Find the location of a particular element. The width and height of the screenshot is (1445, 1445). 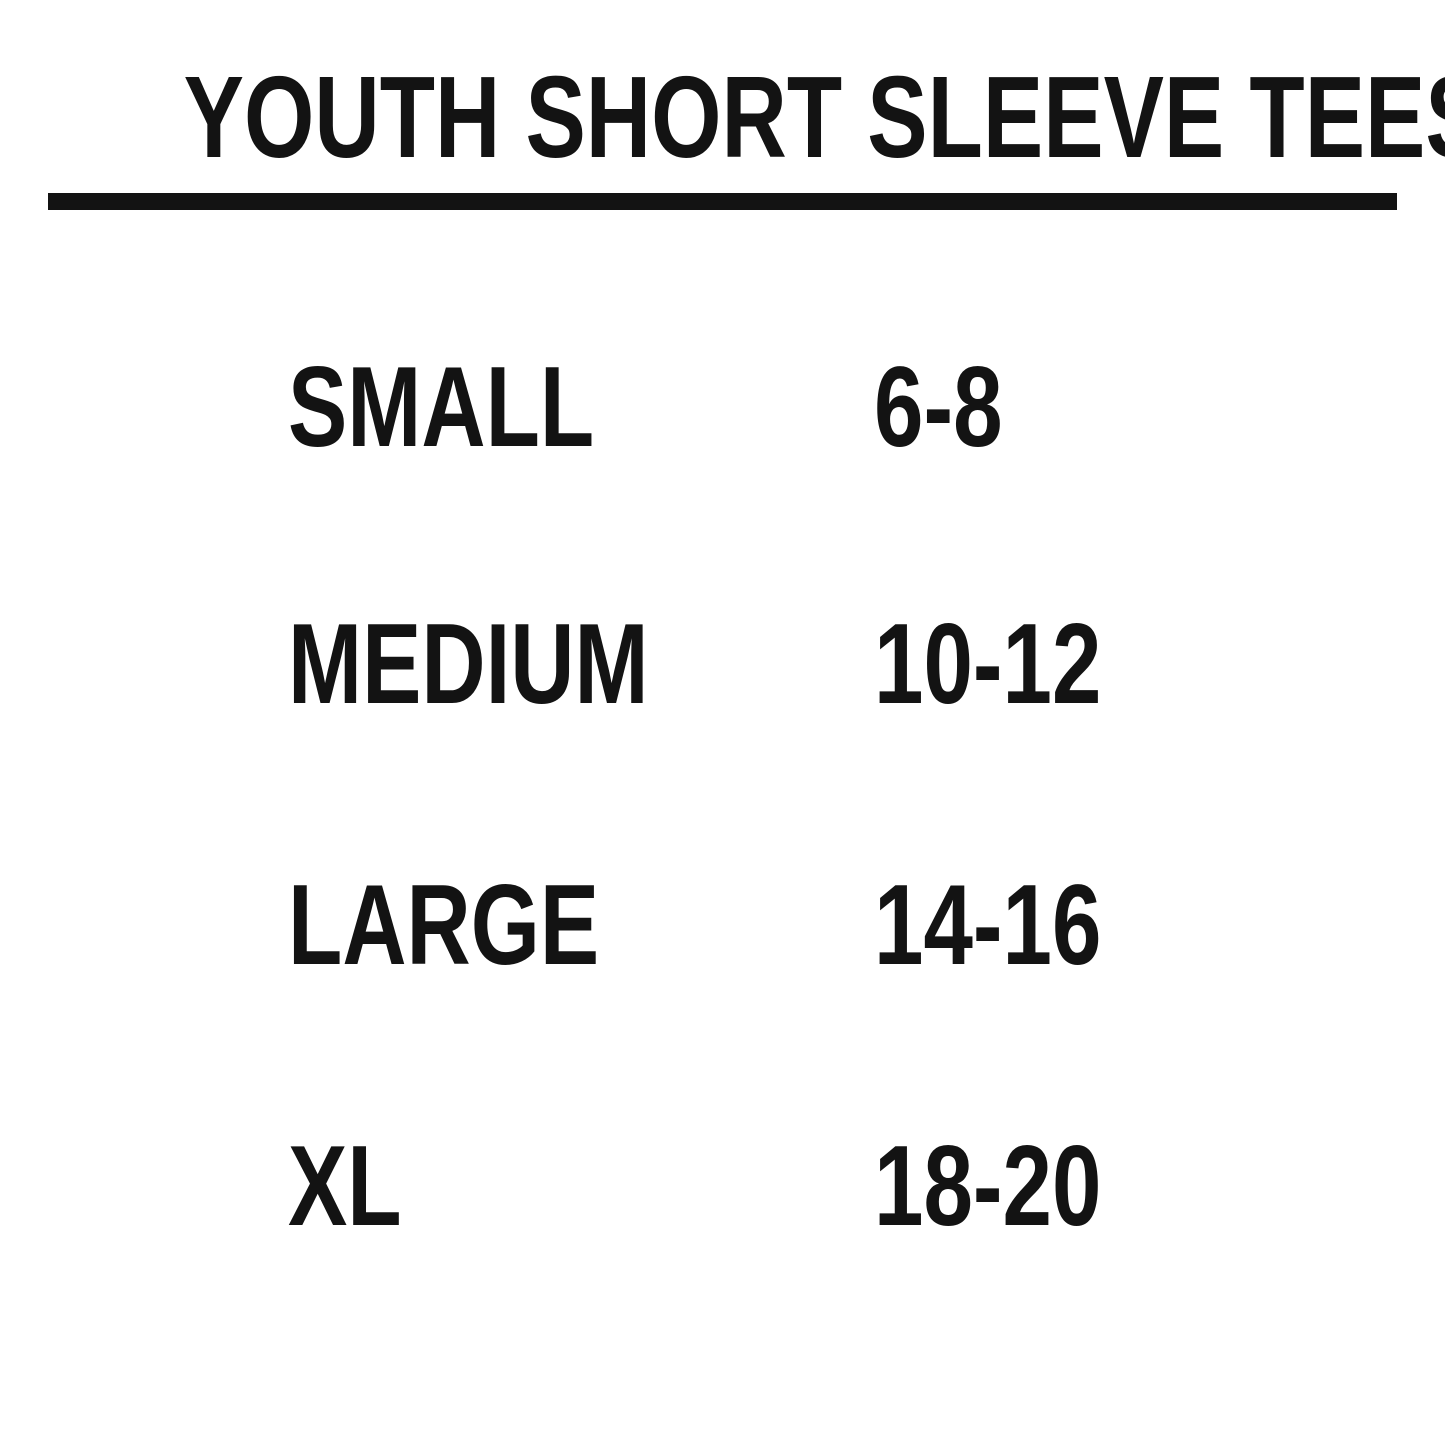

page-title-text: YOUTH SHORT SLEEVE TEES is located at coordinates (814, 117).